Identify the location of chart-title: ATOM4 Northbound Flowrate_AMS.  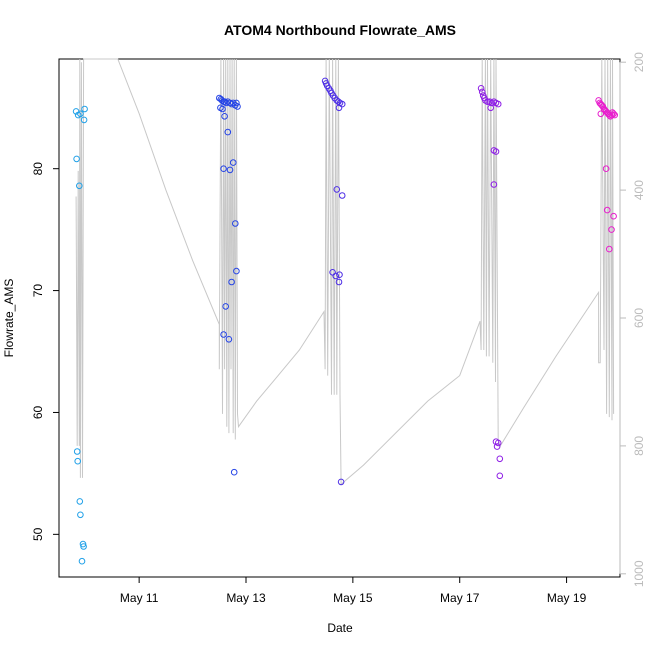
(340, 30).